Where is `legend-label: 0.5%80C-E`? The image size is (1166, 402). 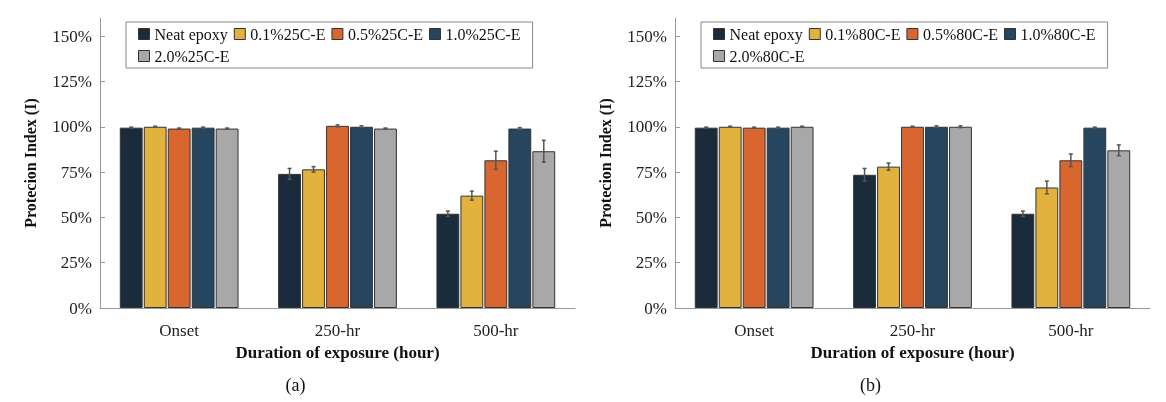 legend-label: 0.5%80C-E is located at coordinates (960, 34).